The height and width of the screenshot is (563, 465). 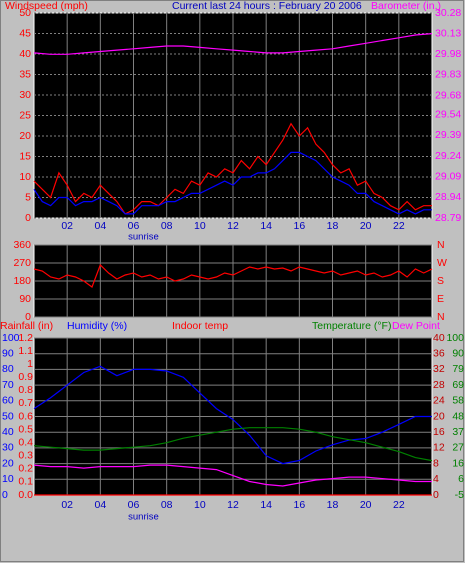 What do you see at coordinates (436, 463) in the screenshot?
I see `y-tick-label: 8` at bounding box center [436, 463].